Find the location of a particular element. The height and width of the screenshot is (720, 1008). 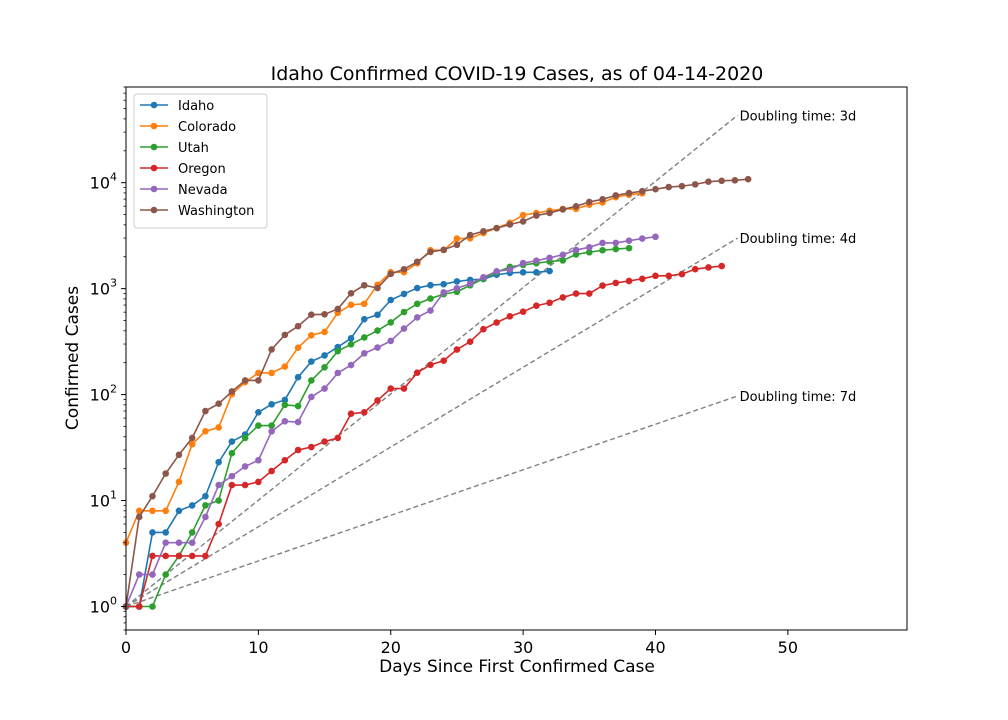

legend-label-idaho: Idaho is located at coordinates (196, 106).